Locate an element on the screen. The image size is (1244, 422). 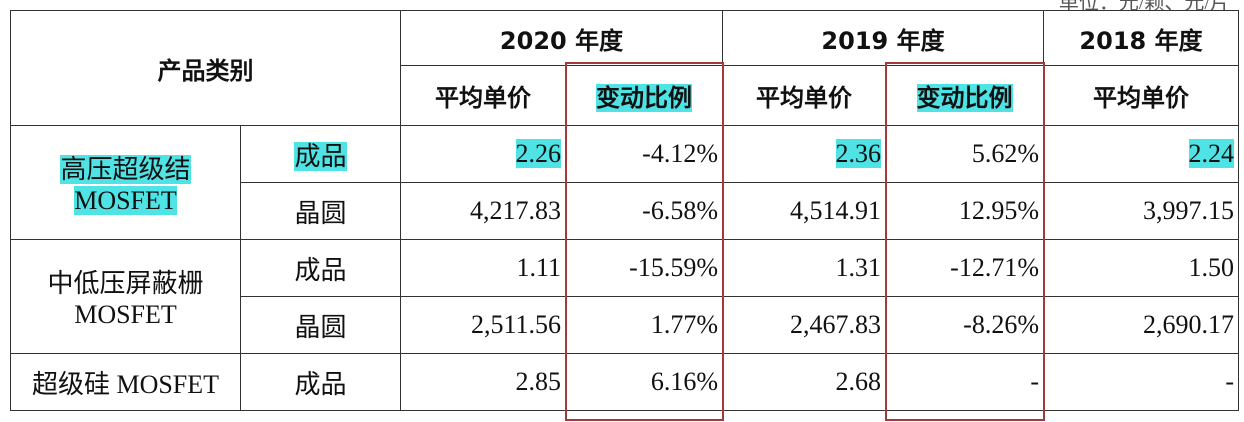
text: 2.85 is located at coordinates (538, 381).